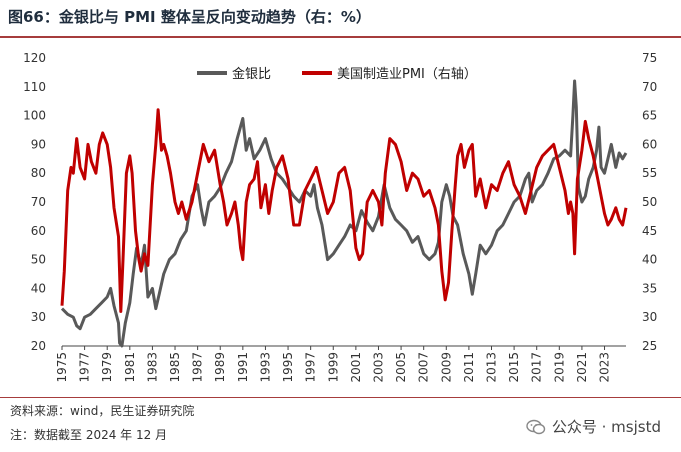 The image size is (681, 452). Describe the element at coordinates (189, 17) in the screenshot. I see `page-title: 图66：金银比与 PMI 整体呈反向变动趋势（右：%）` at that location.